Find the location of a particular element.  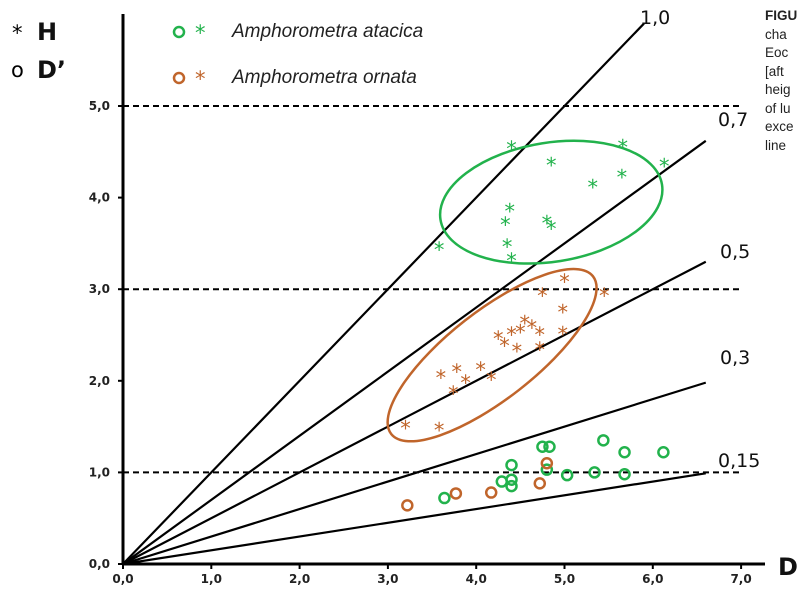

y-tick-label: 5,0 is located at coordinates (99, 106).